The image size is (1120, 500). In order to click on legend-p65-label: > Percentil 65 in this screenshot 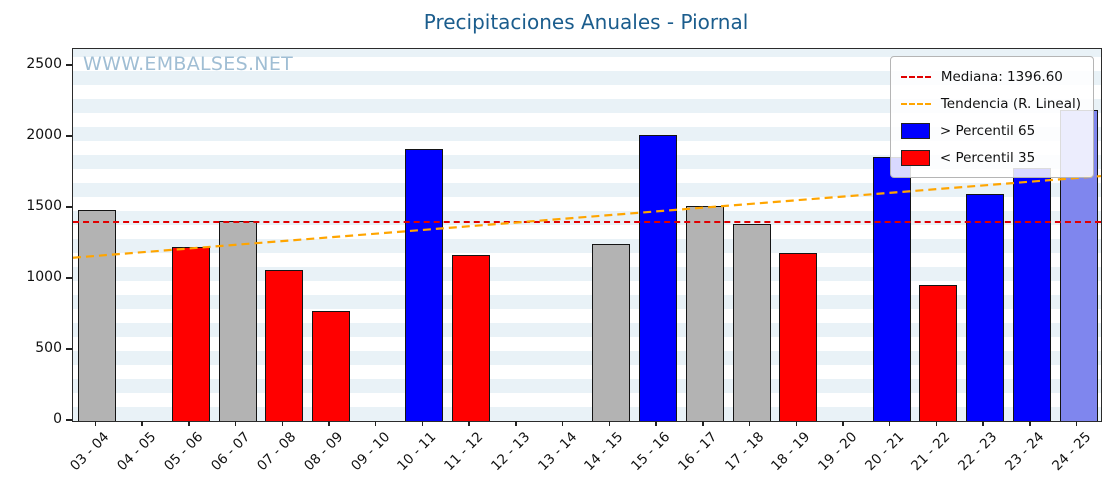, I will do `click(987, 130)`.